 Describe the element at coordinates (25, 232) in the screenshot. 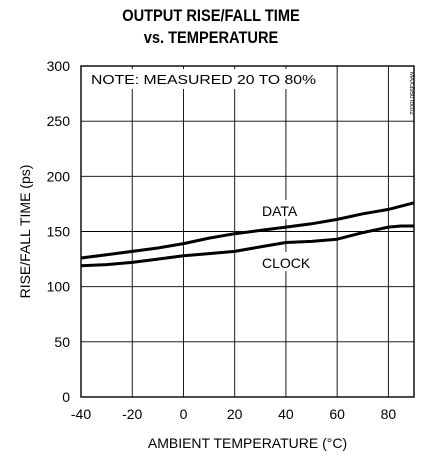

I see `y-axis-label: RISE/FALL TIME (ps)` at that location.